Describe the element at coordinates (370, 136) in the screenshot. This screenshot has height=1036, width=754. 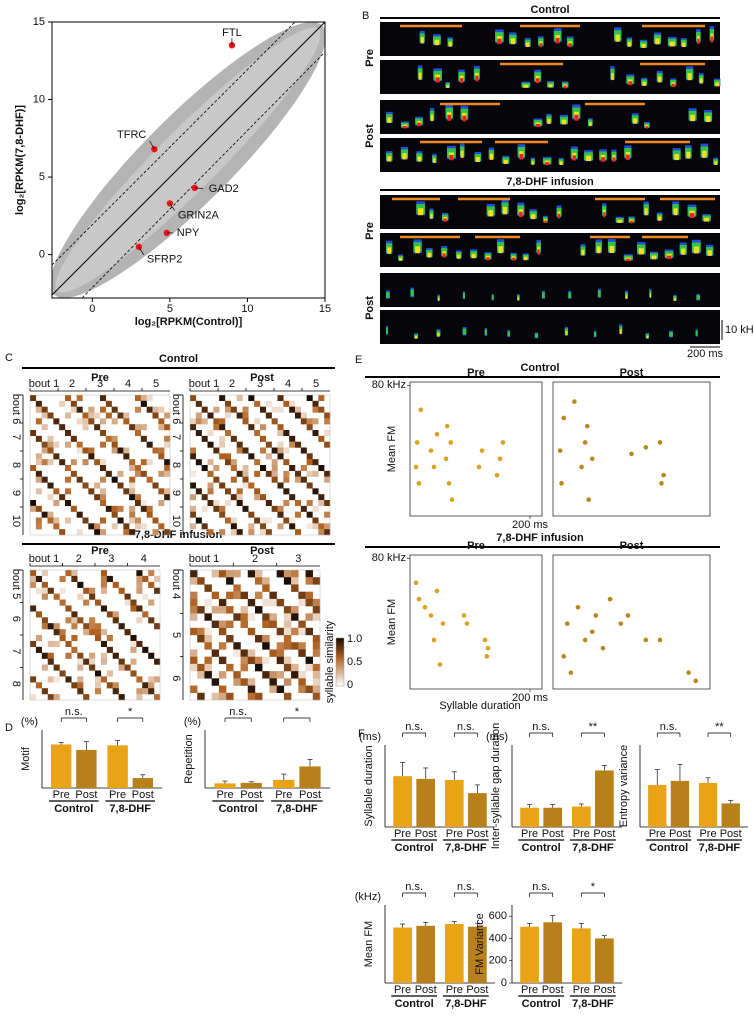
I see `condition-label: Post` at that location.